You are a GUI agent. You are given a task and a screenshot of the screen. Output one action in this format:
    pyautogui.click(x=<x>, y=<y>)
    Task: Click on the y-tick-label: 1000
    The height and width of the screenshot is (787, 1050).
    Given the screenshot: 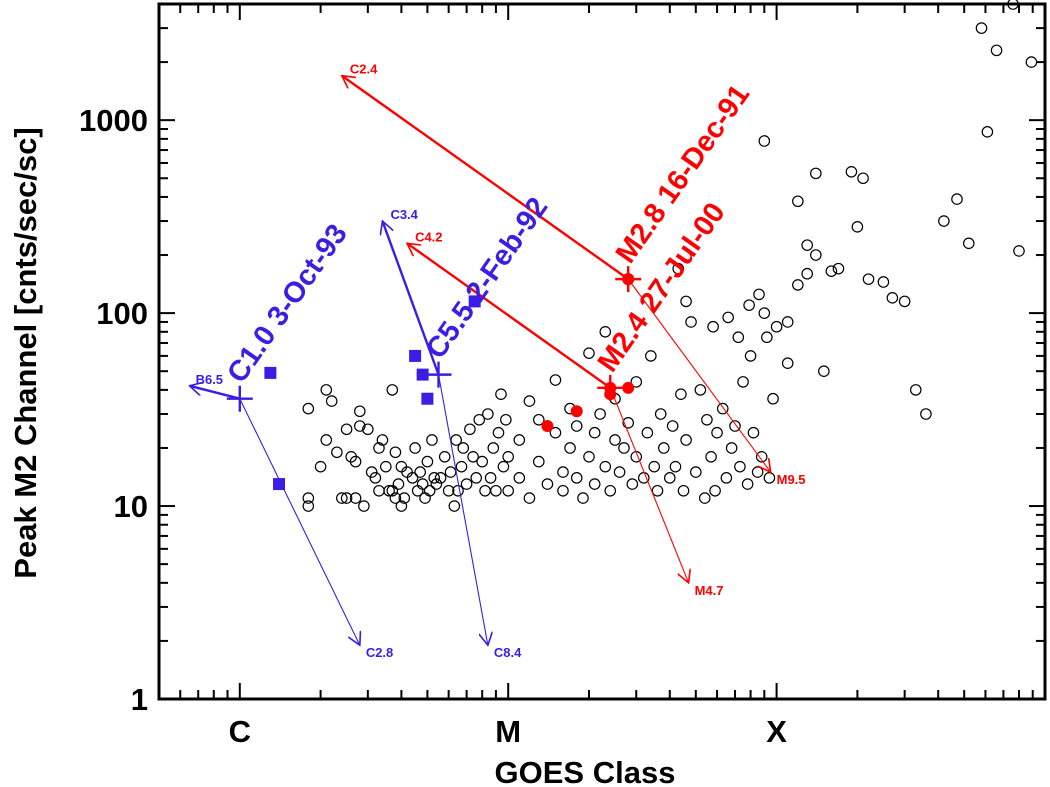 What is the action you would take?
    pyautogui.click(x=113, y=120)
    